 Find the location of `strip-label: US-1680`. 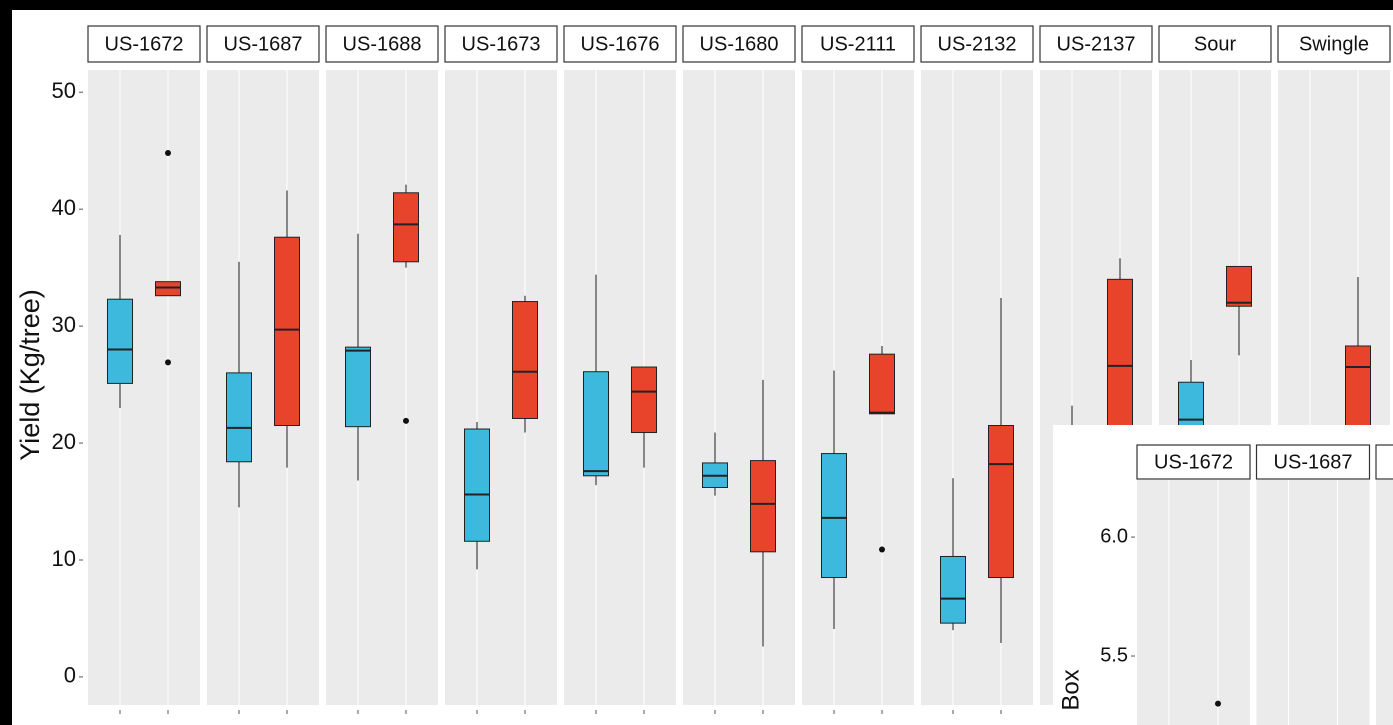

strip-label: US-1680 is located at coordinates (739, 44).